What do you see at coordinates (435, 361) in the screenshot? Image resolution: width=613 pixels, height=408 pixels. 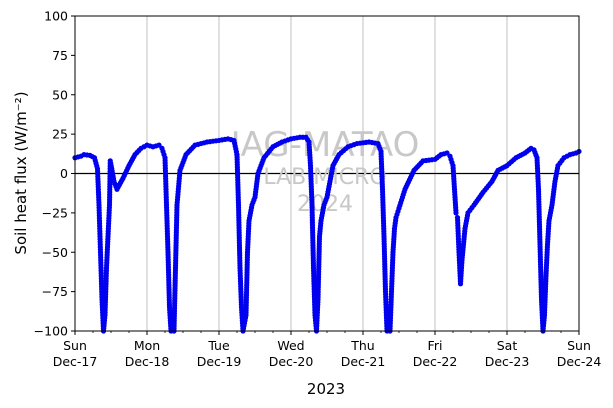 I see `x-tick-label-date: Dec-22` at bounding box center [435, 361].